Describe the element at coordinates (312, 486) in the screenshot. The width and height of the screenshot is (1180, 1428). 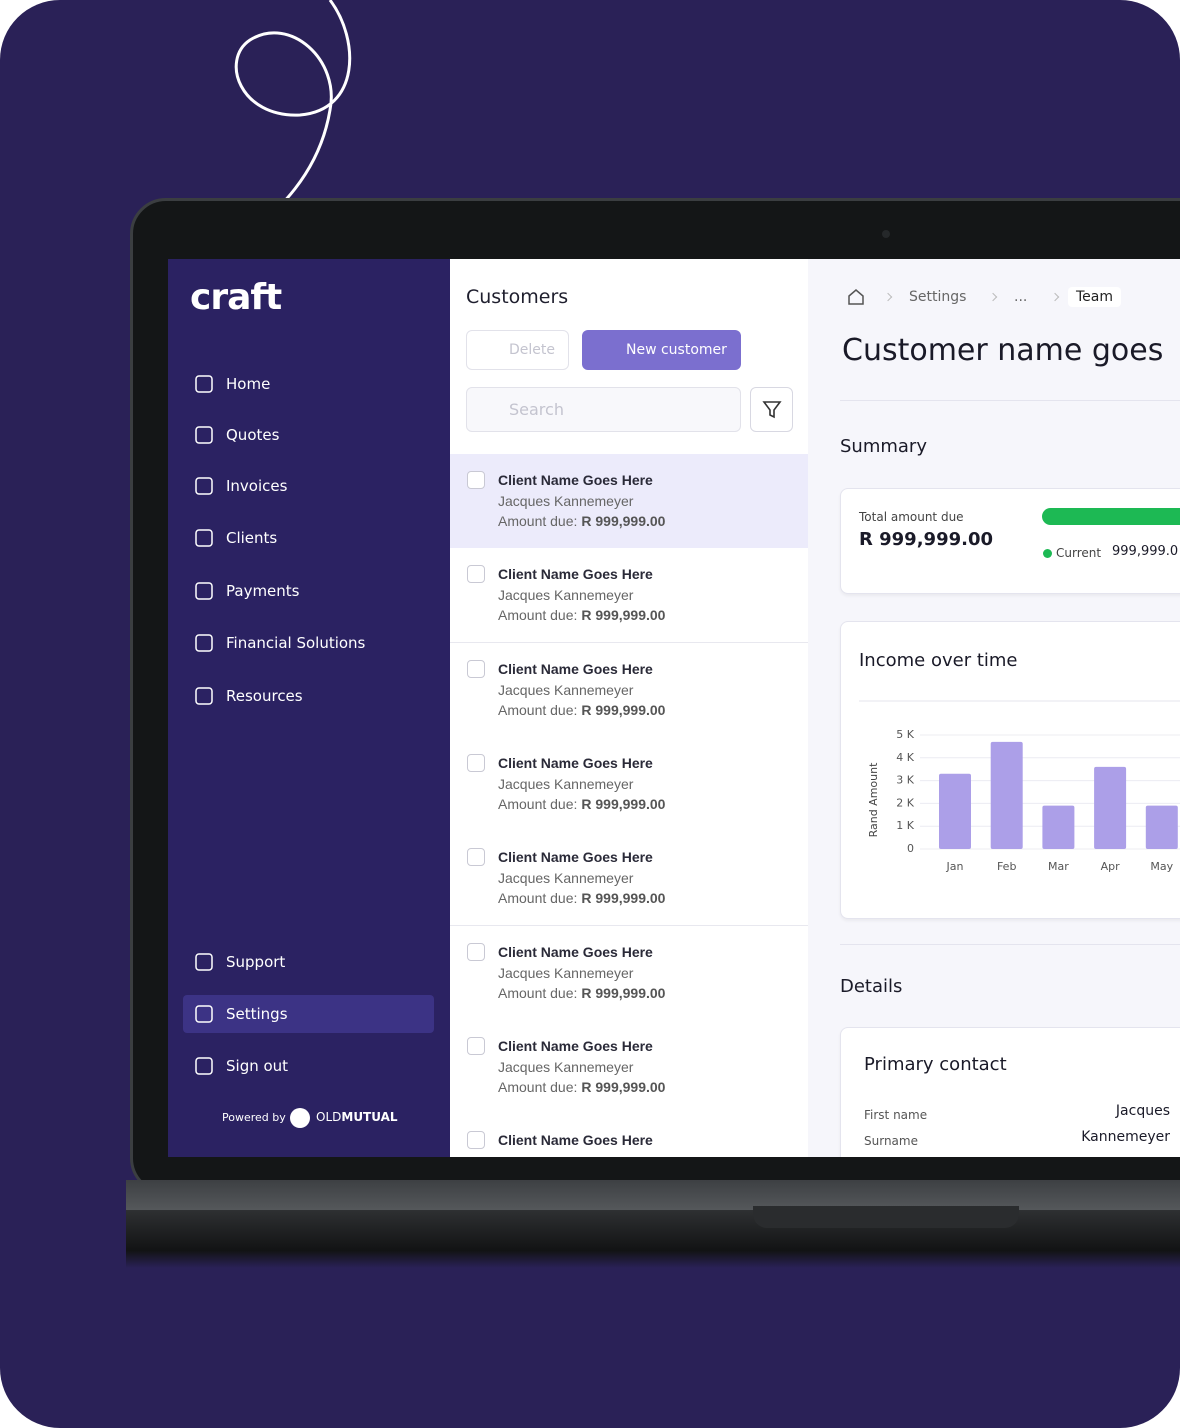
I see `nav-item: Invoices` at that location.